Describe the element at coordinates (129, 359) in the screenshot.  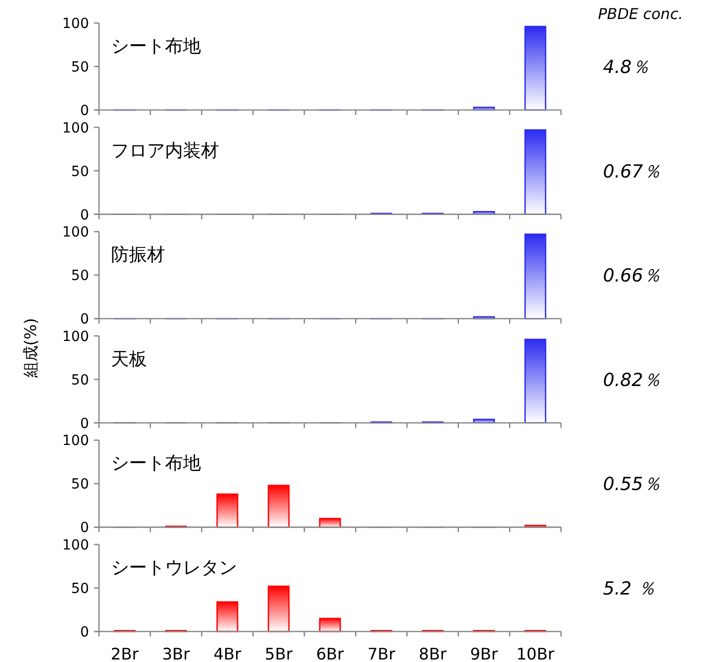
I see `text: 天板` at that location.